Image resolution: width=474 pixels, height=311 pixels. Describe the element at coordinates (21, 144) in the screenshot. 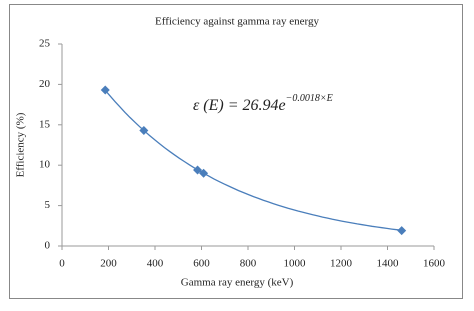

I see `y-axis-label: Efficiency (%)` at that location.